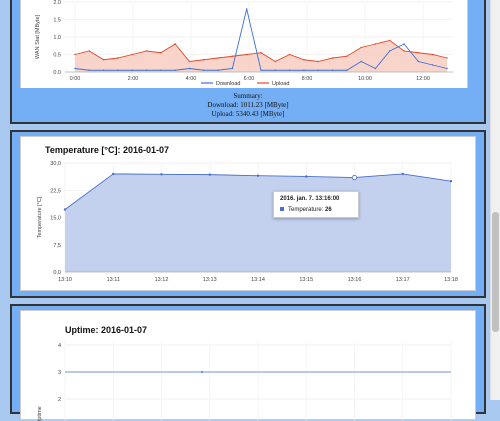 The image size is (500, 421). Describe the element at coordinates (65, 280) in the screenshot. I see `x-tick-label: 13:10` at that location.